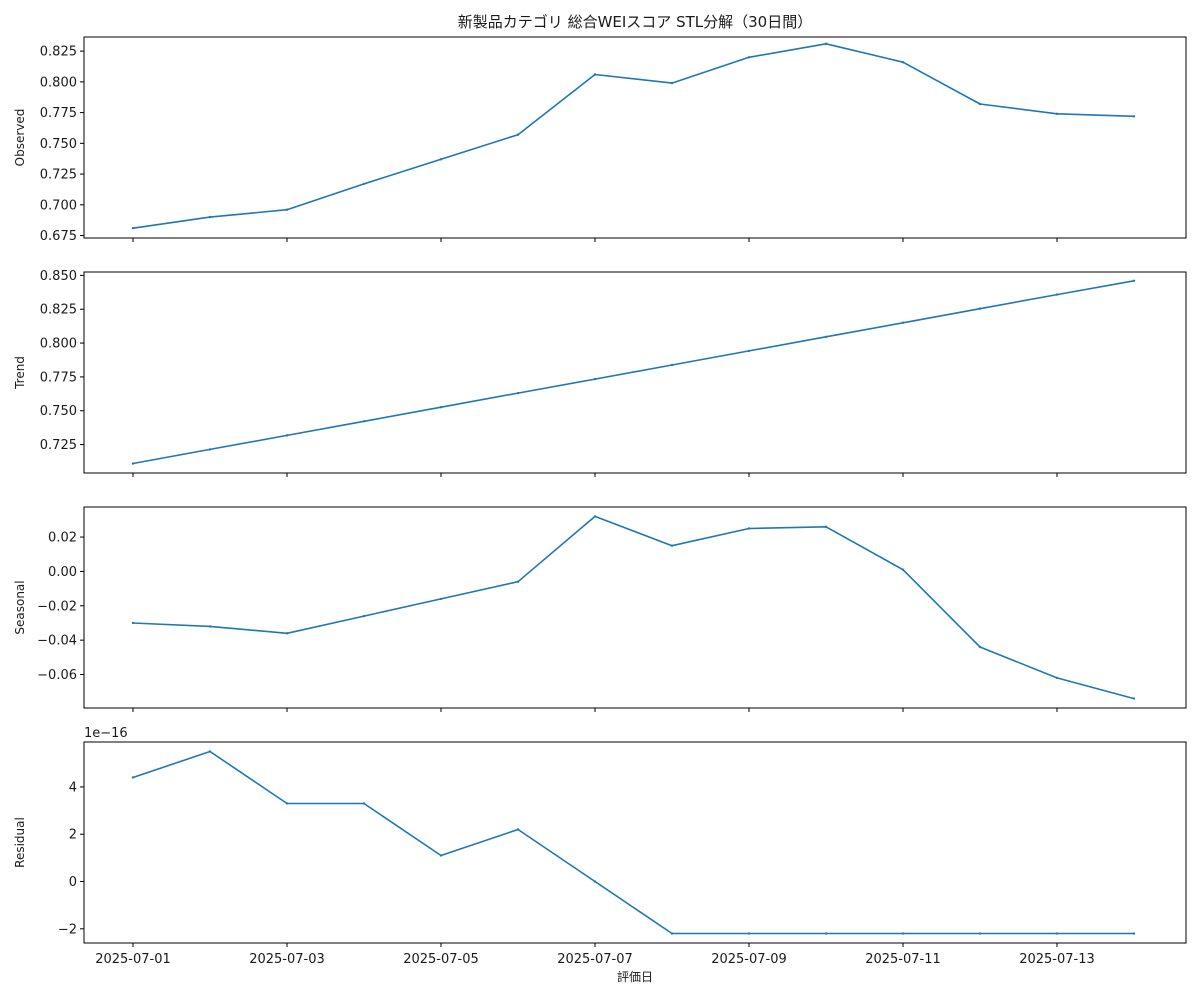 The height and width of the screenshot is (1000, 1200). Describe the element at coordinates (62, 572) in the screenshot. I see `seasonal-ytick-label: 0.00` at that location.